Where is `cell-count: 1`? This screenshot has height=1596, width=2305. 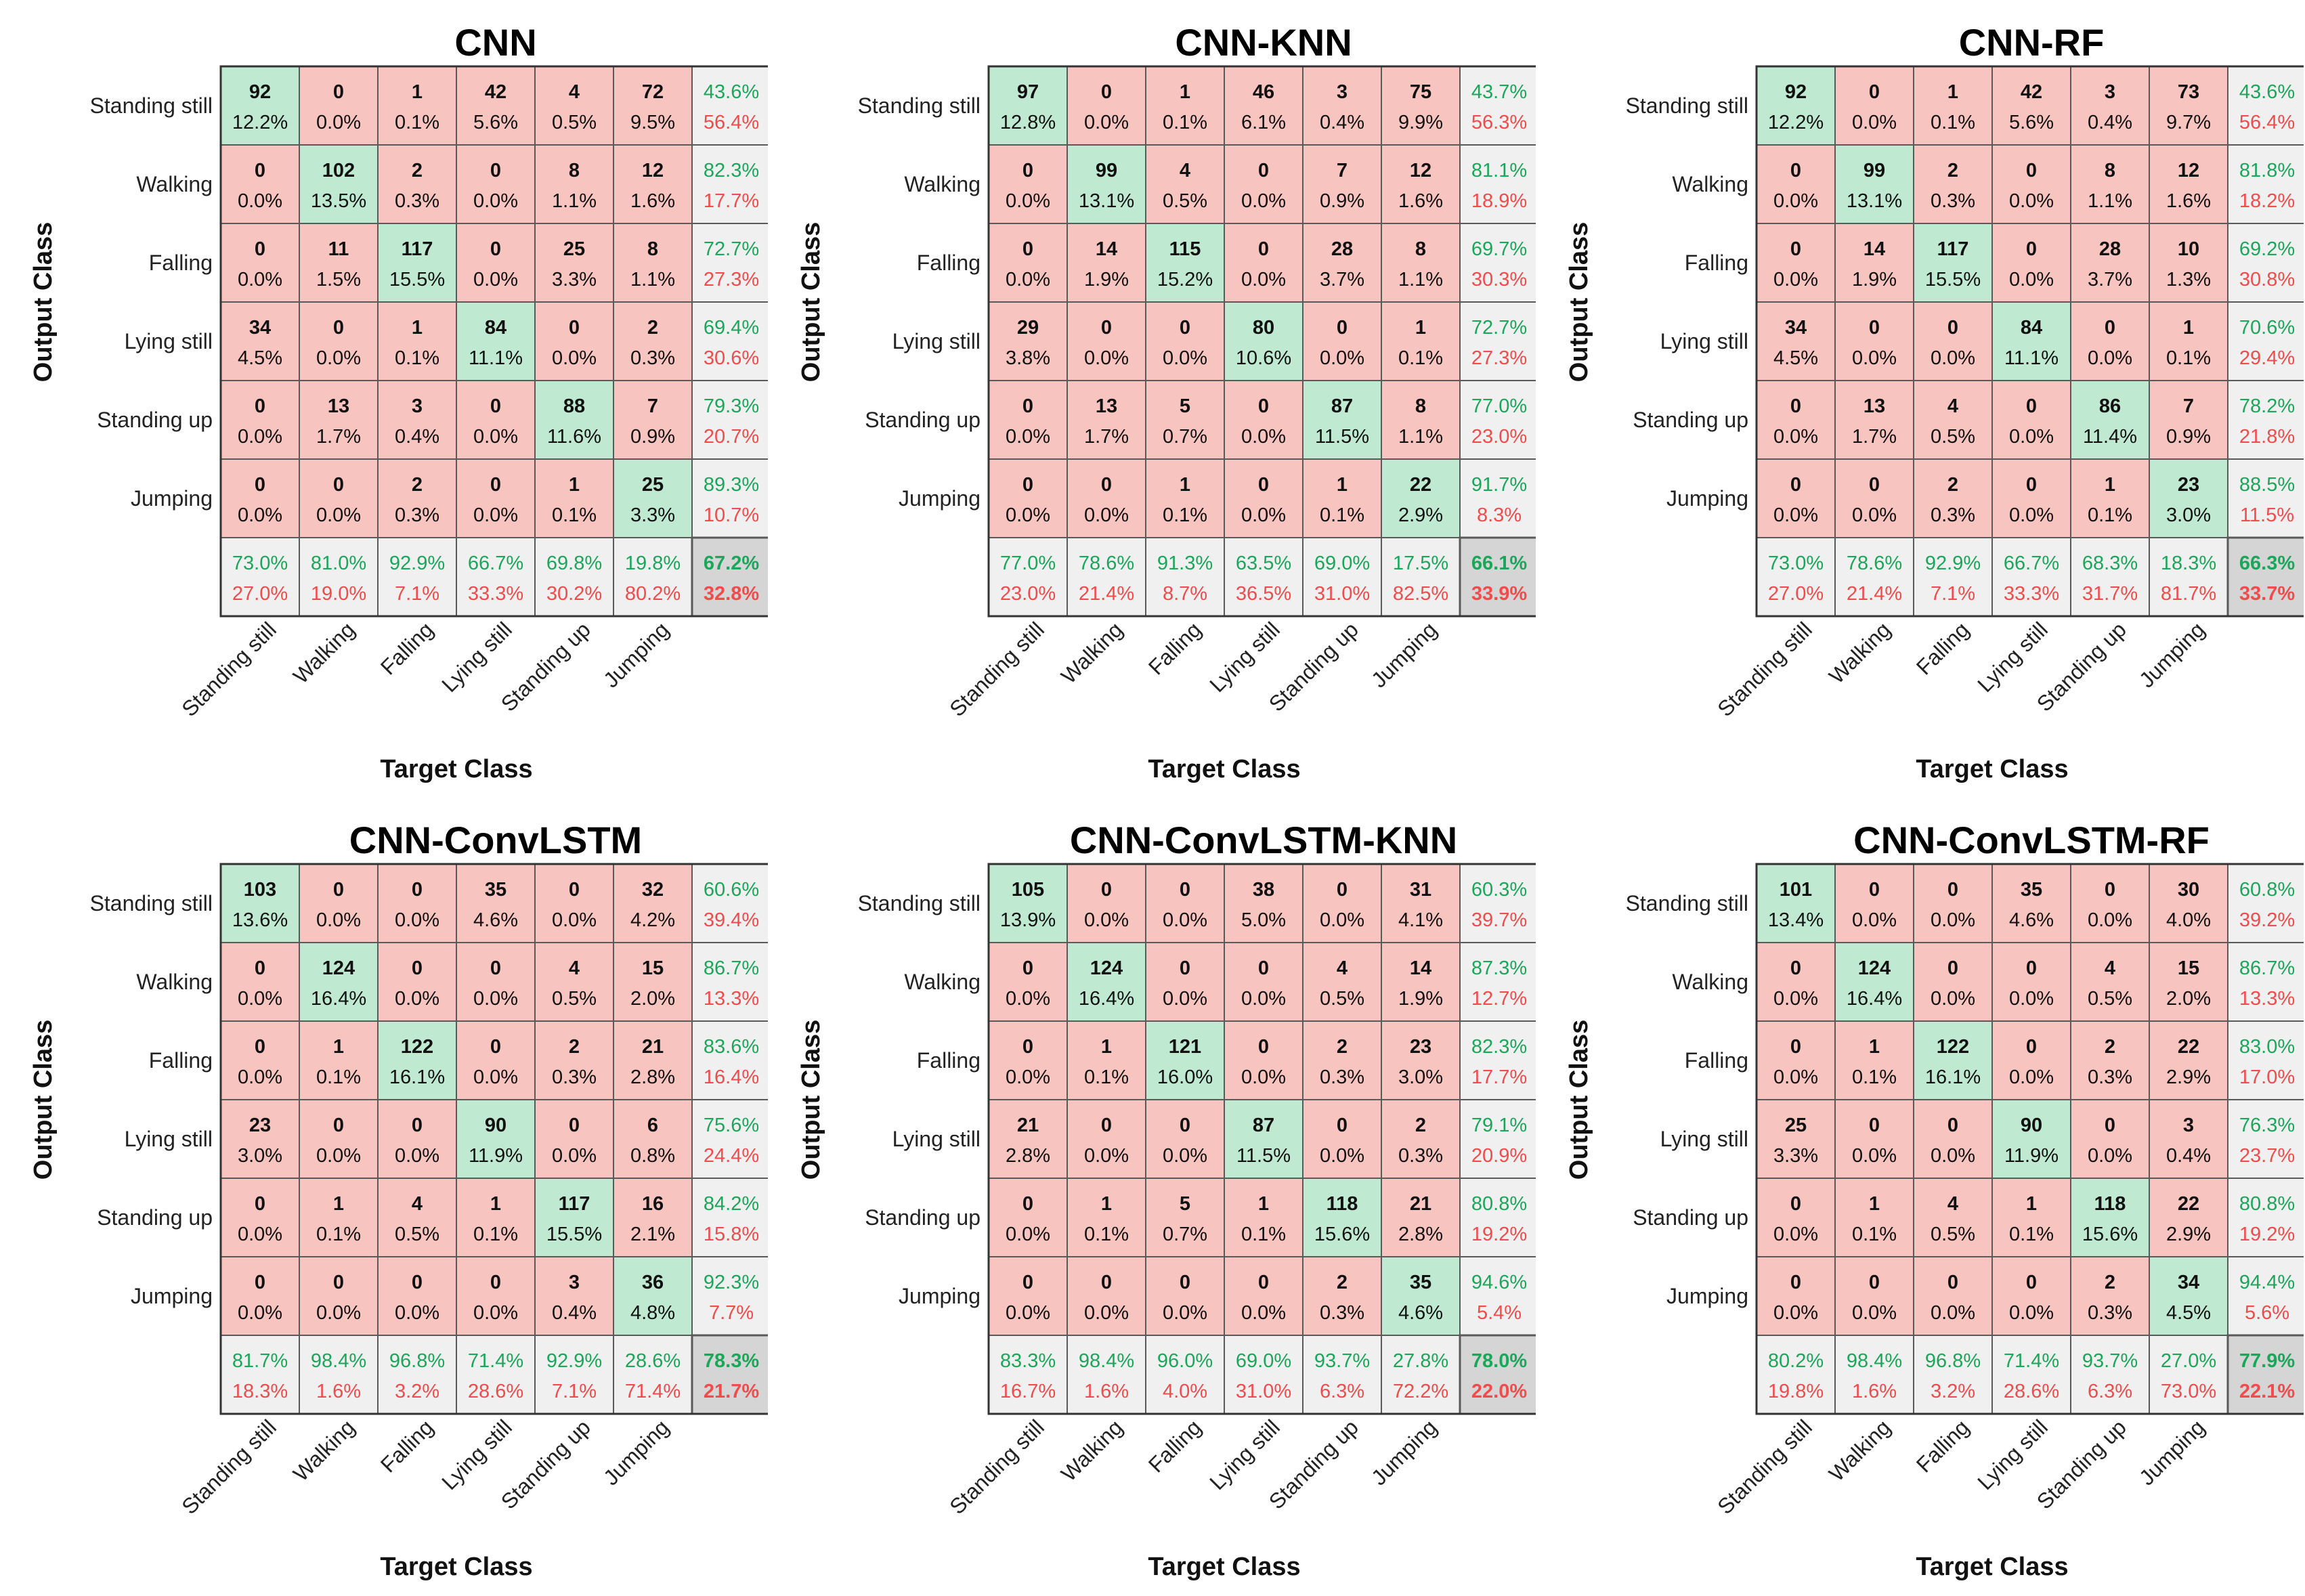
cell-count: 1 is located at coordinates (338, 1204).